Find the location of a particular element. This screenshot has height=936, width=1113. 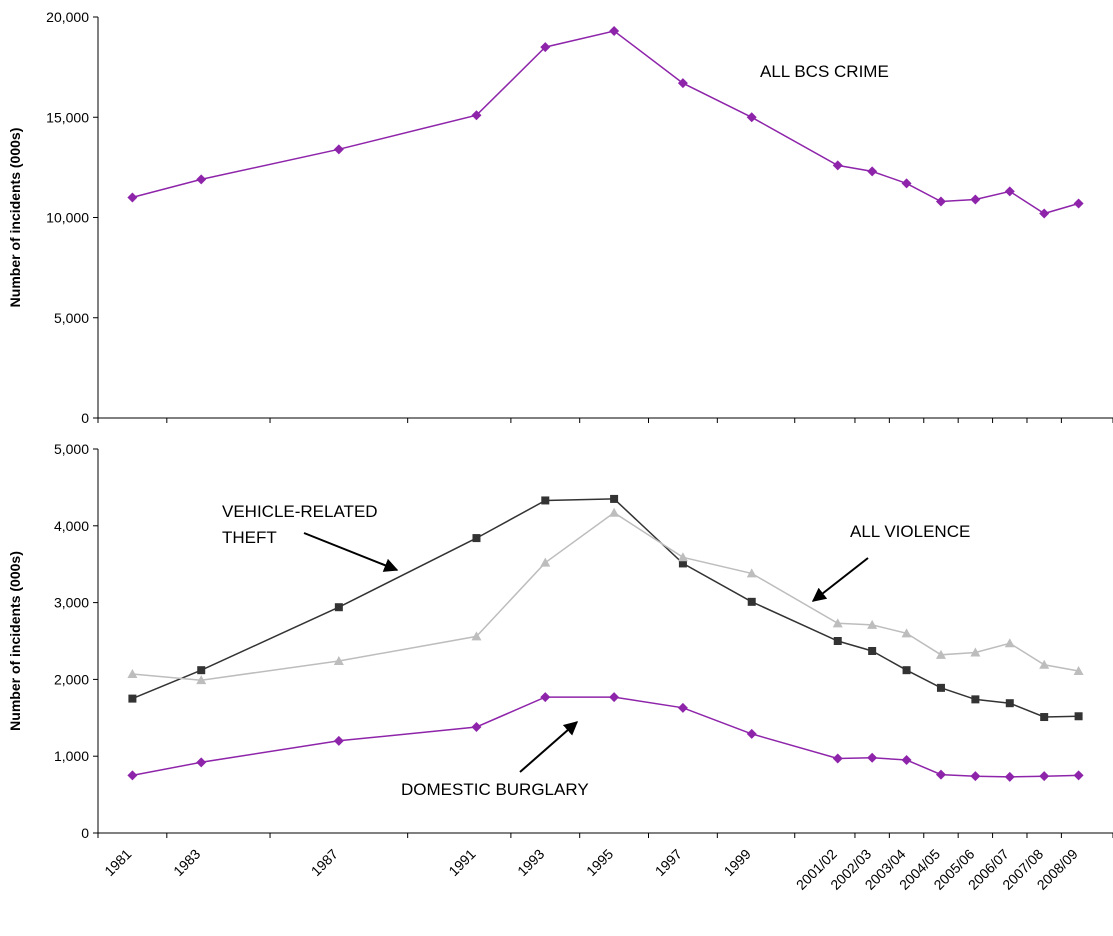

top-panel-y-tick-label: 10,000 is located at coordinates (67, 218).